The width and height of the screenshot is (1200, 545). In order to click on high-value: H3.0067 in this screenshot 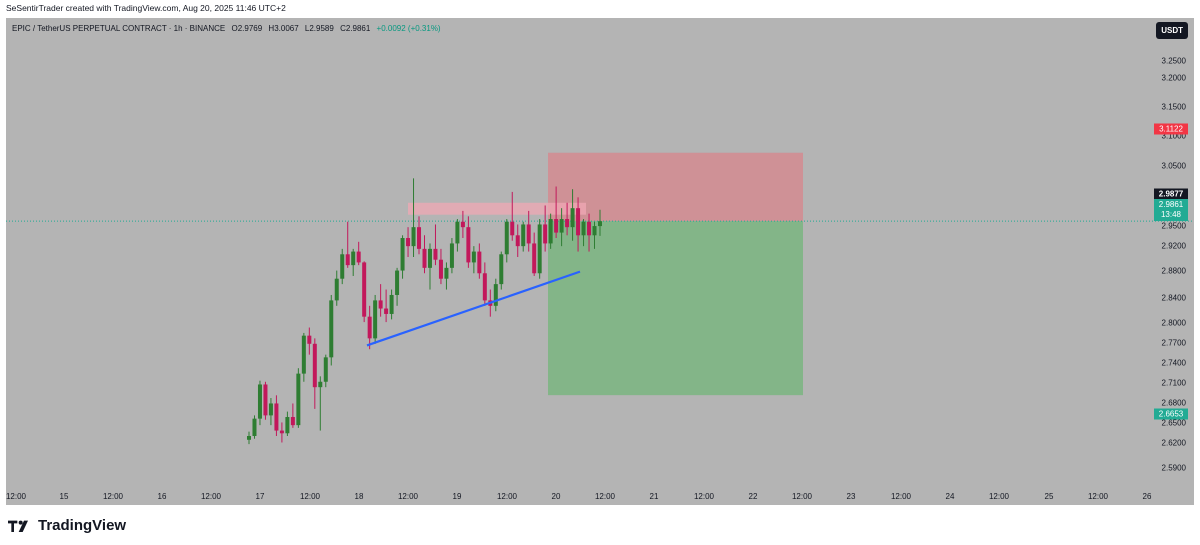, I will do `click(283, 28)`.